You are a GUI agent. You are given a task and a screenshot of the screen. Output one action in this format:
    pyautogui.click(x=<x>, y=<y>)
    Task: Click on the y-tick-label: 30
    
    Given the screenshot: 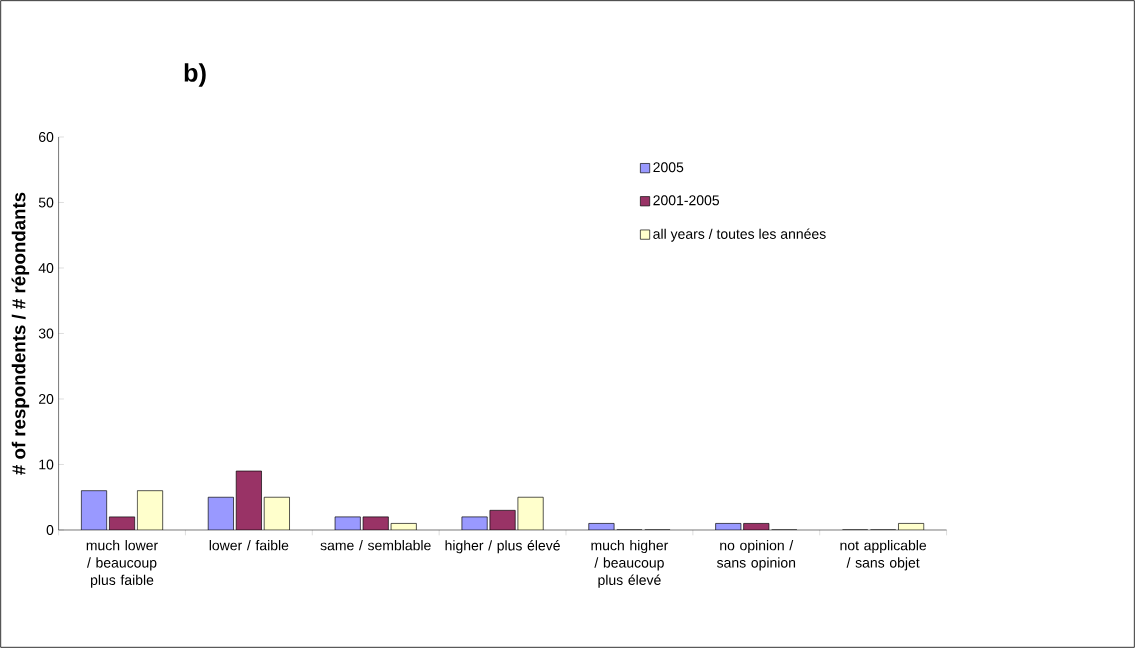 What is the action you would take?
    pyautogui.click(x=46, y=333)
    